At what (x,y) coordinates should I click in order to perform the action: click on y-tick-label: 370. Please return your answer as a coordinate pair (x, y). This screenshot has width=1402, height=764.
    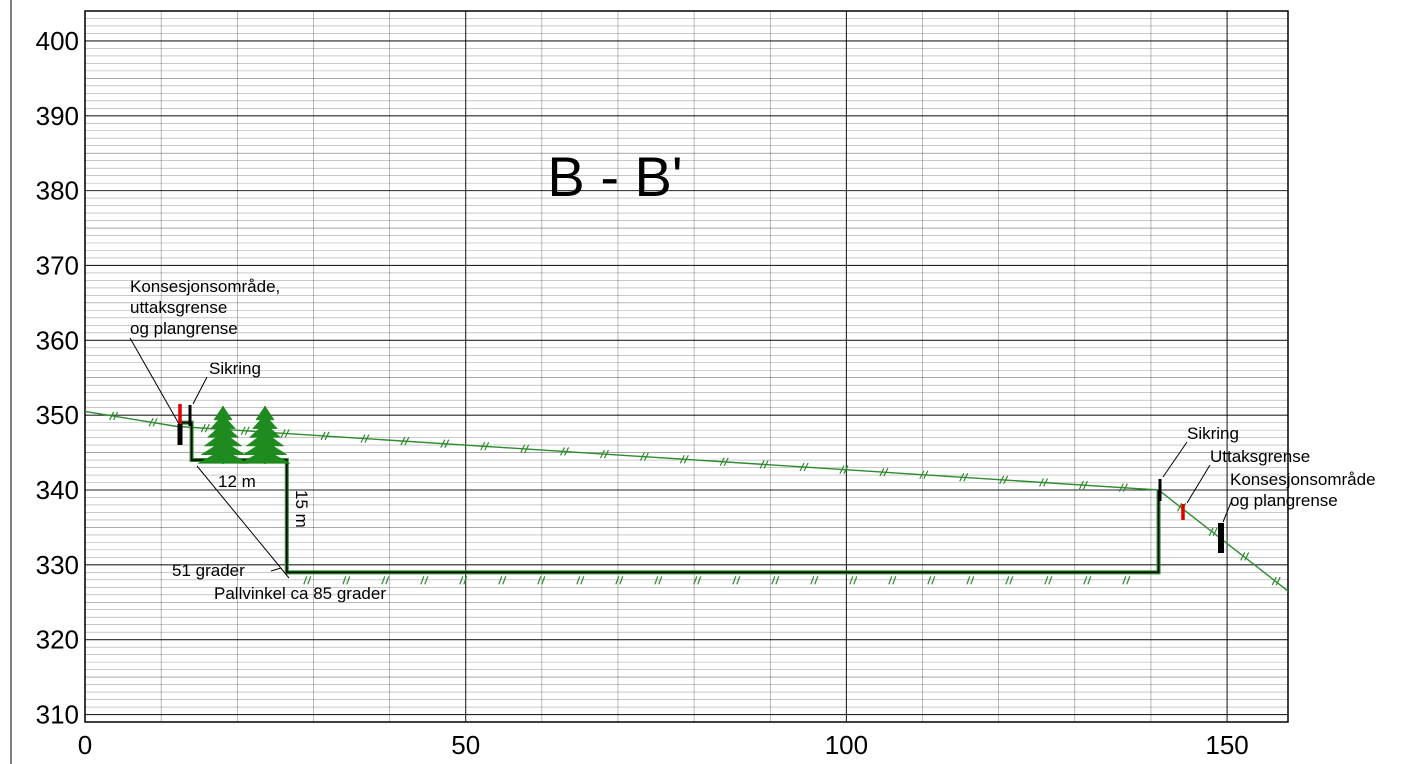
    Looking at the image, I should click on (57, 265).